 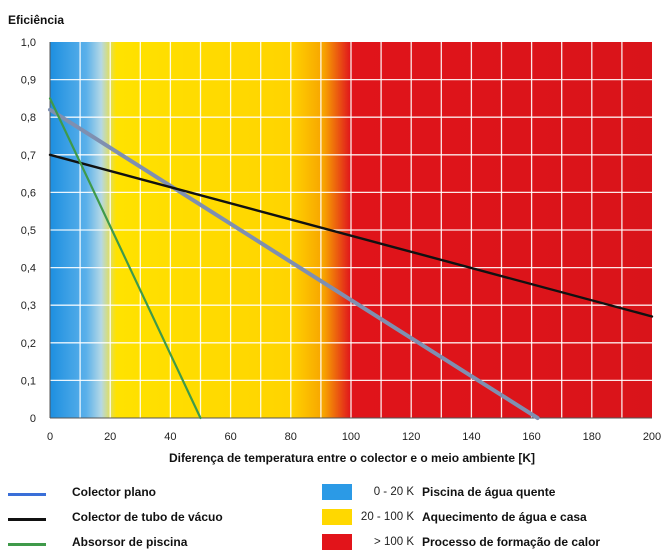 What do you see at coordinates (36, 20) in the screenshot?
I see `y-axis-label: Eficiência` at bounding box center [36, 20].